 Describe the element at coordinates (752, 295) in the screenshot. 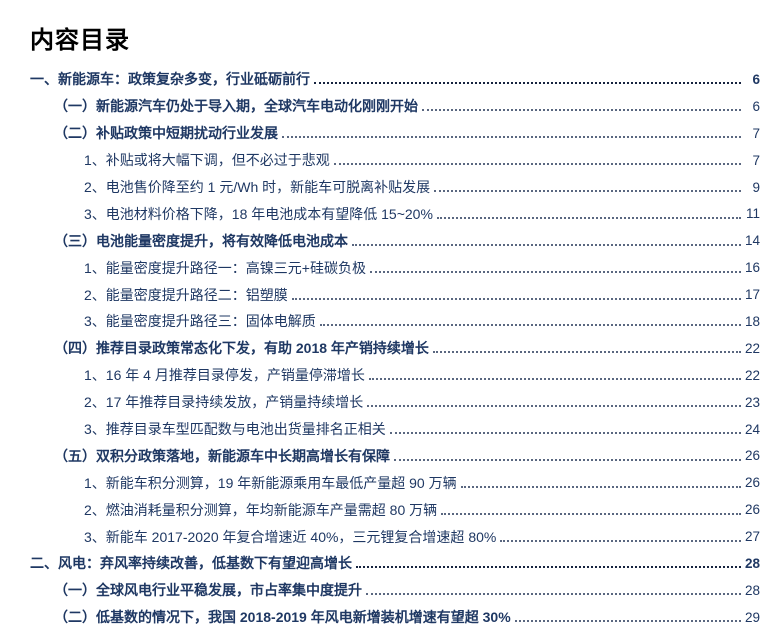

I see `toc-entry-page-number: 17` at that location.